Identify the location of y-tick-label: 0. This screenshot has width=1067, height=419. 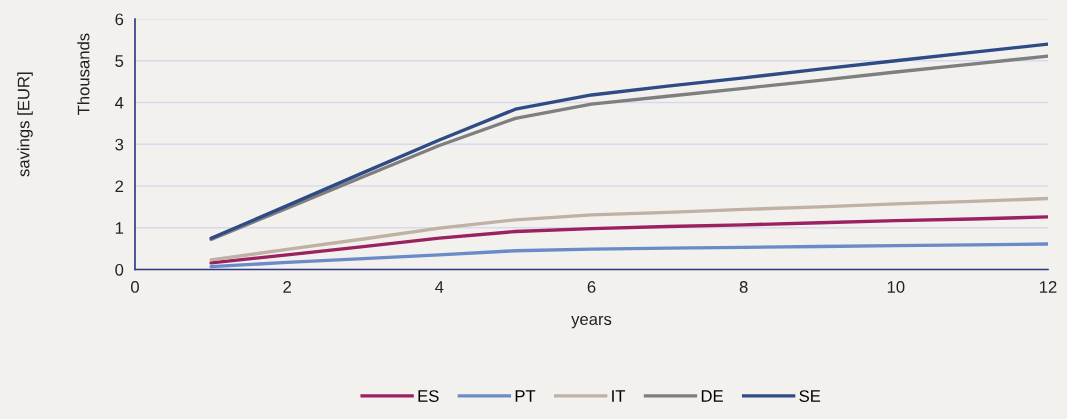
(119, 269).